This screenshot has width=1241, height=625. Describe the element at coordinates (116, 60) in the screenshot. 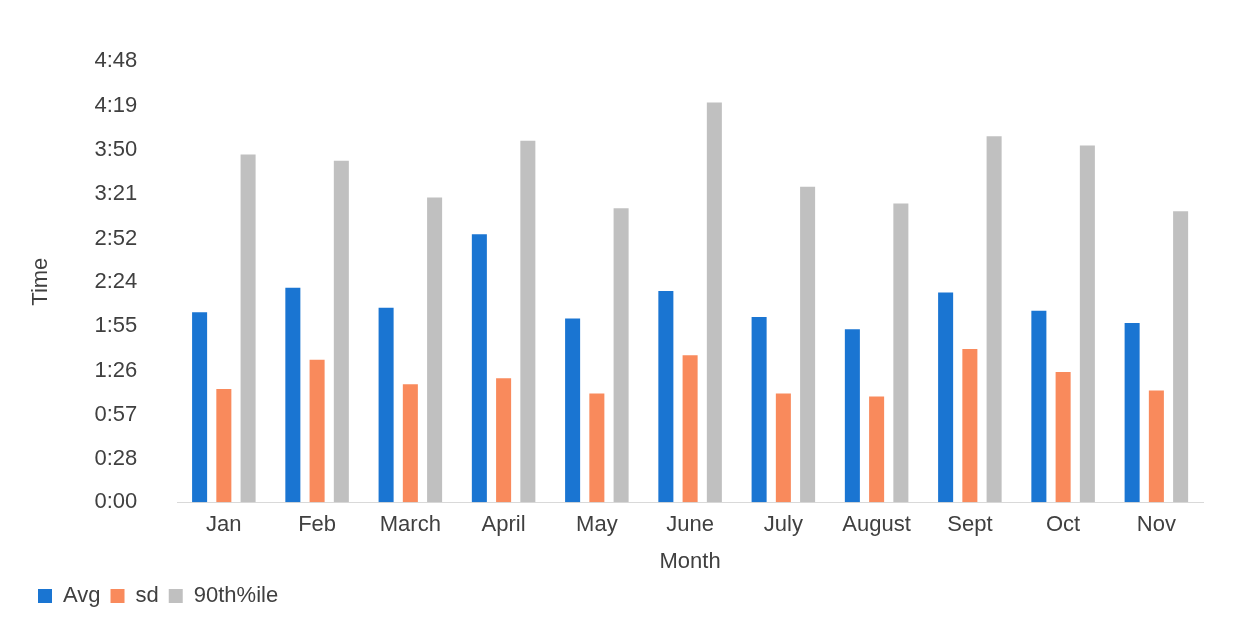

I see `y-tick-label: 4:48` at that location.